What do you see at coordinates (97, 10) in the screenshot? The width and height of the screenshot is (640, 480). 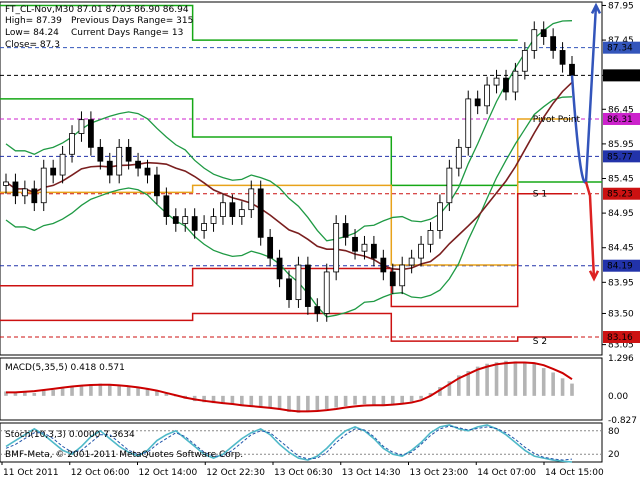 I see `header-ohlc: FT_CL-Nov,M30 87.01 87.03 86.90 86.94` at bounding box center [97, 10].